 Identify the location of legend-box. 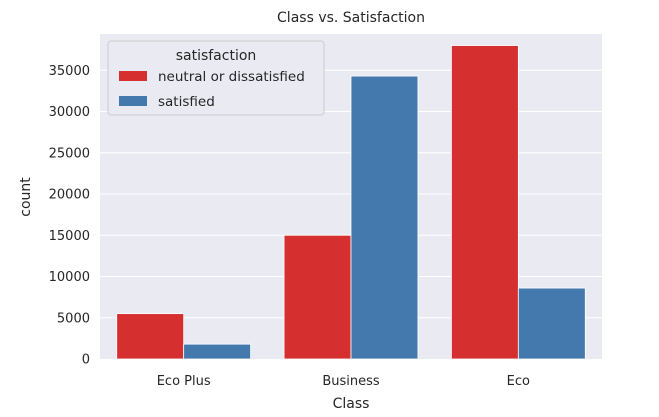
(216, 78).